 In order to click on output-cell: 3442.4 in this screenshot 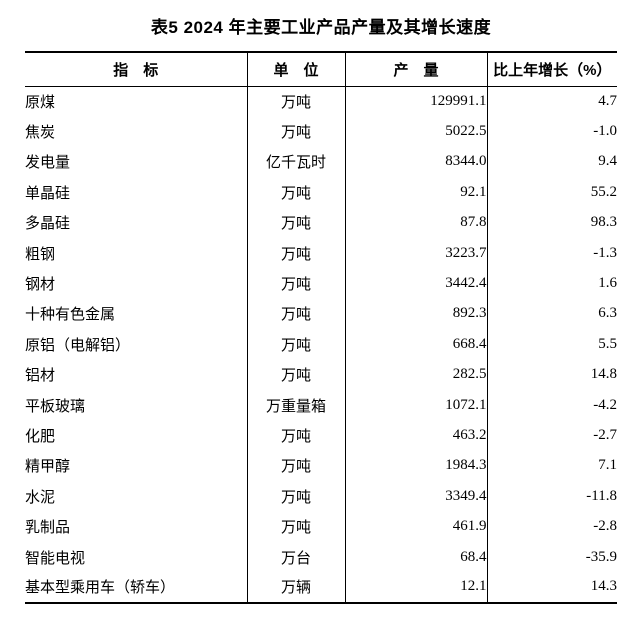, I will do `click(416, 283)`.